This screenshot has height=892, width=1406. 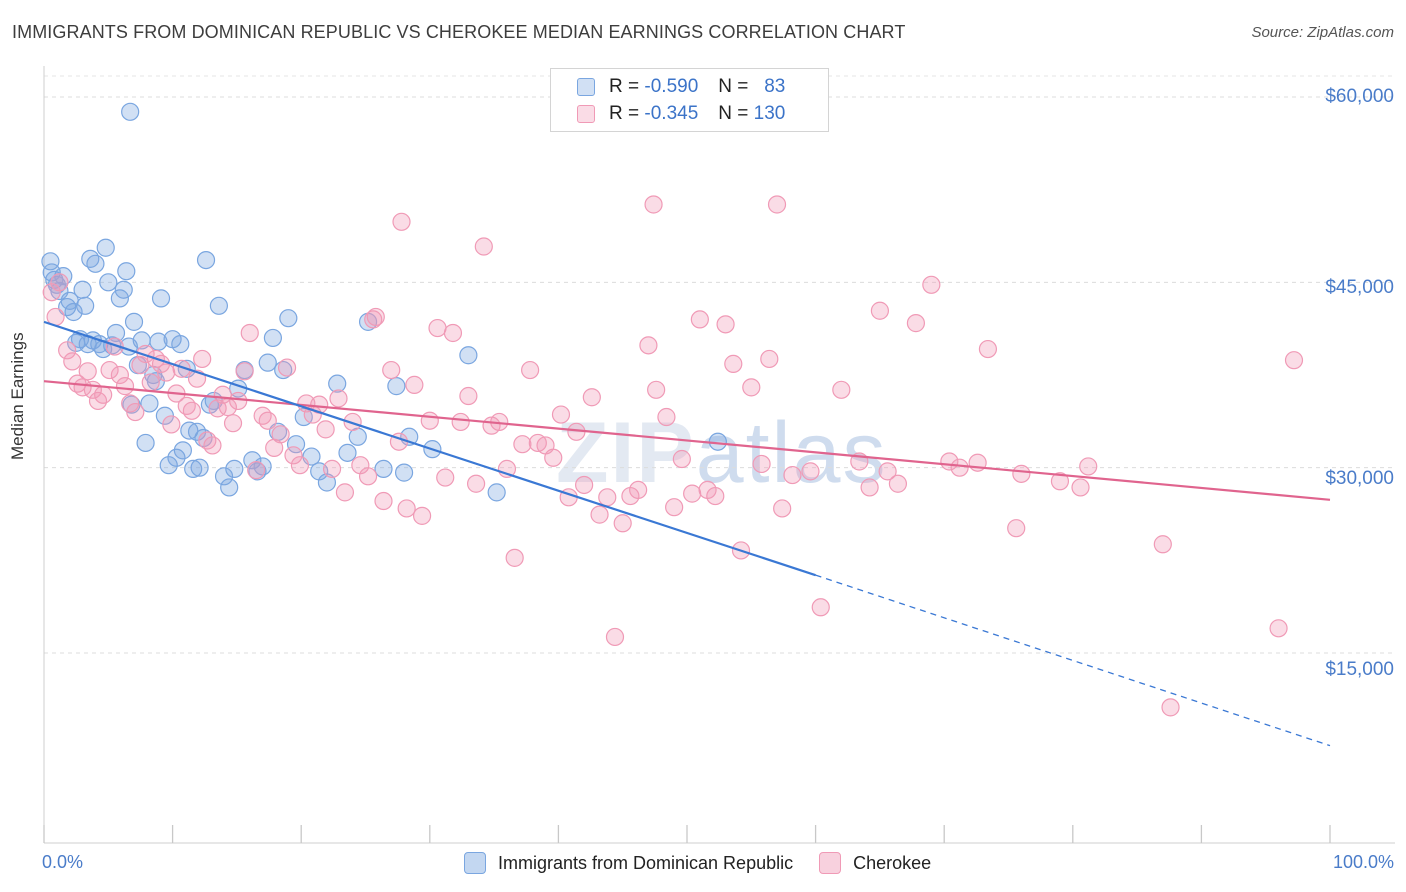 I want to click on legend-item-cherokee: Cherokee, so click(x=875, y=863).